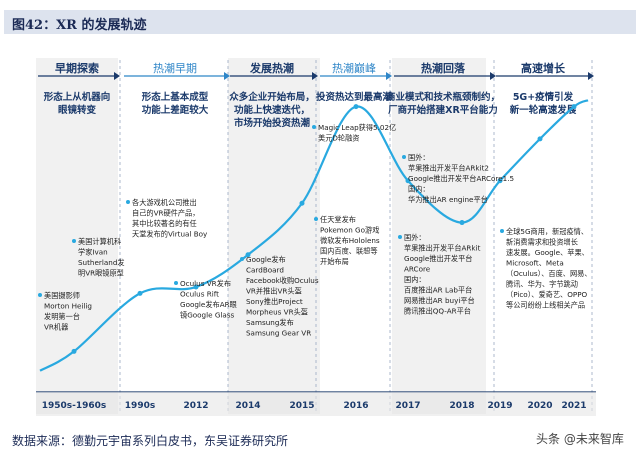  Describe the element at coordinates (443, 68) in the screenshot. I see `phase-label-4: 热潮回落` at that location.